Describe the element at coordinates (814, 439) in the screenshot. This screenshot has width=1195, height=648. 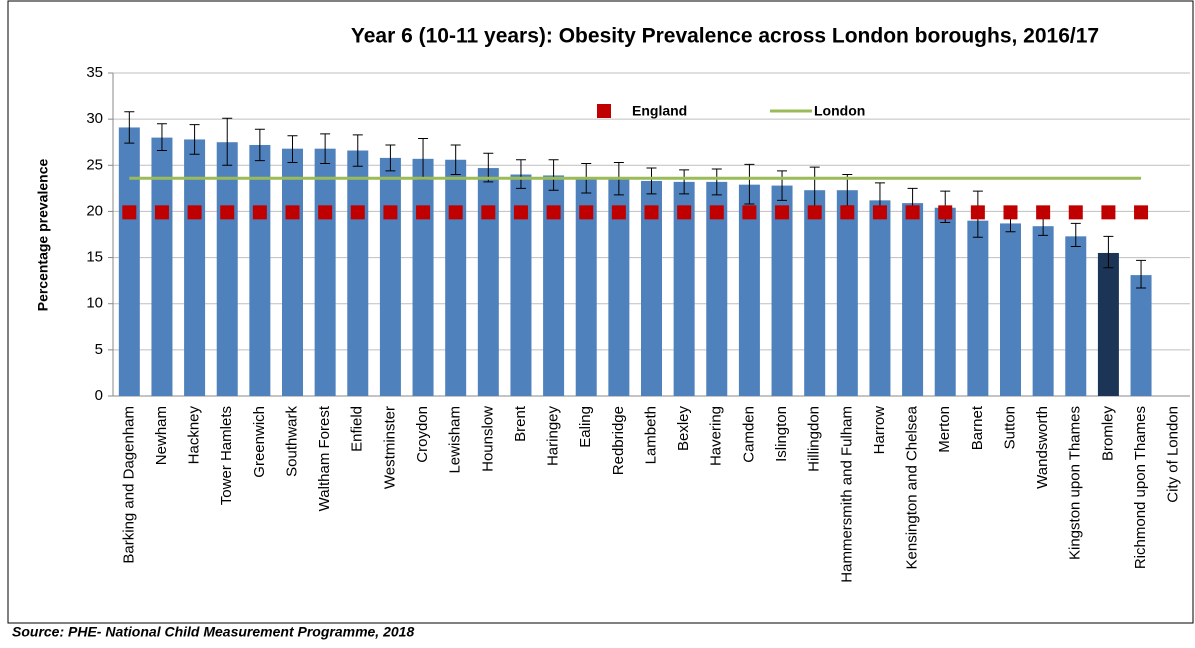
I see `x-tick-label: Hillingdon` at that location.